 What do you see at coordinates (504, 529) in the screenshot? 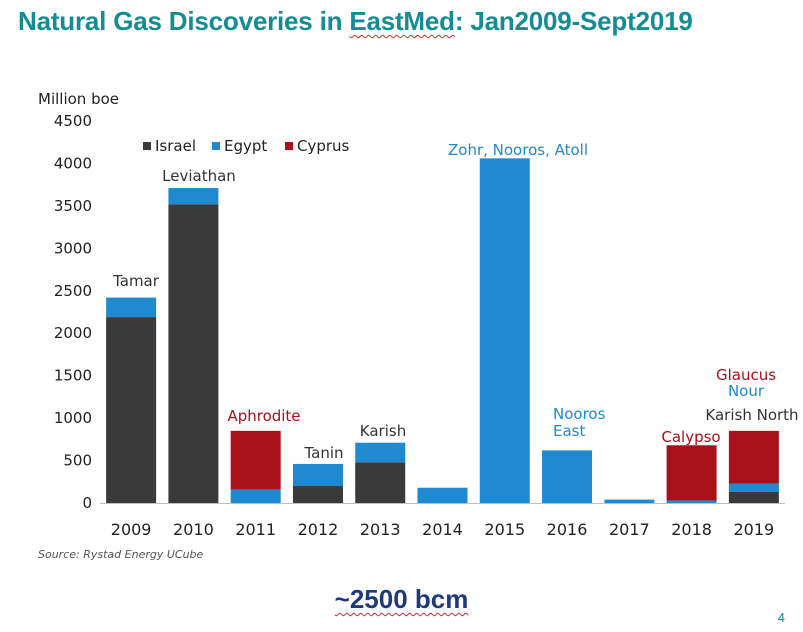
I see `x-tick-label: 2015` at bounding box center [504, 529].